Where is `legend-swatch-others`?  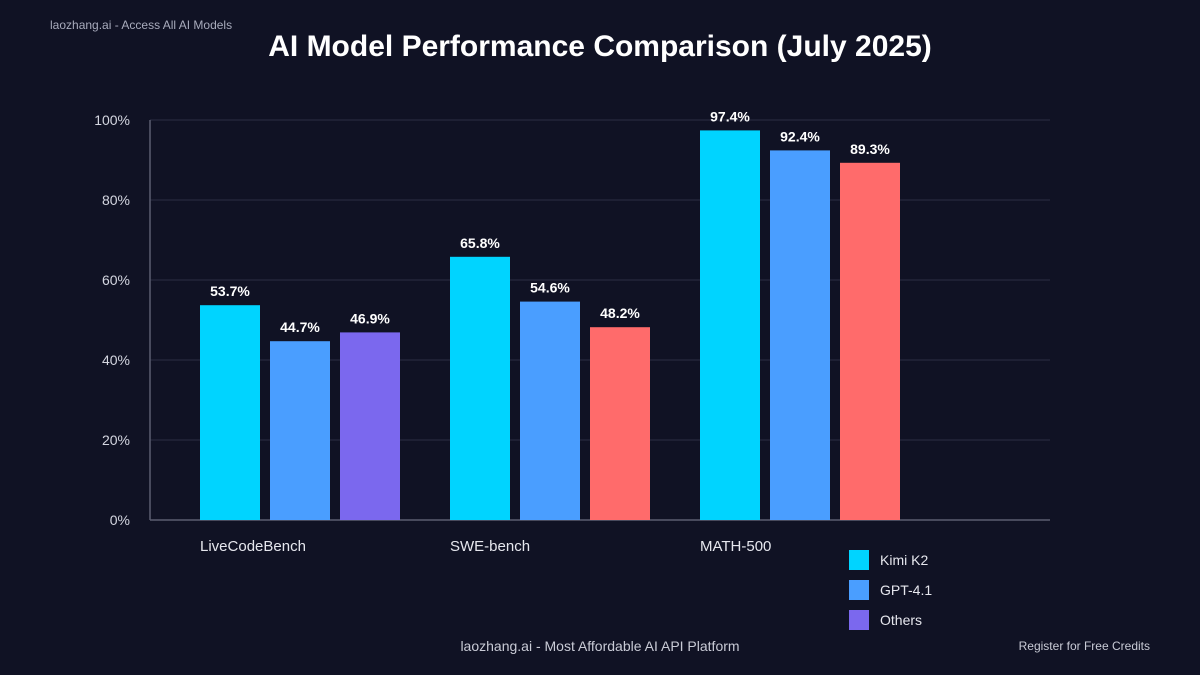
legend-swatch-others is located at coordinates (859, 620).